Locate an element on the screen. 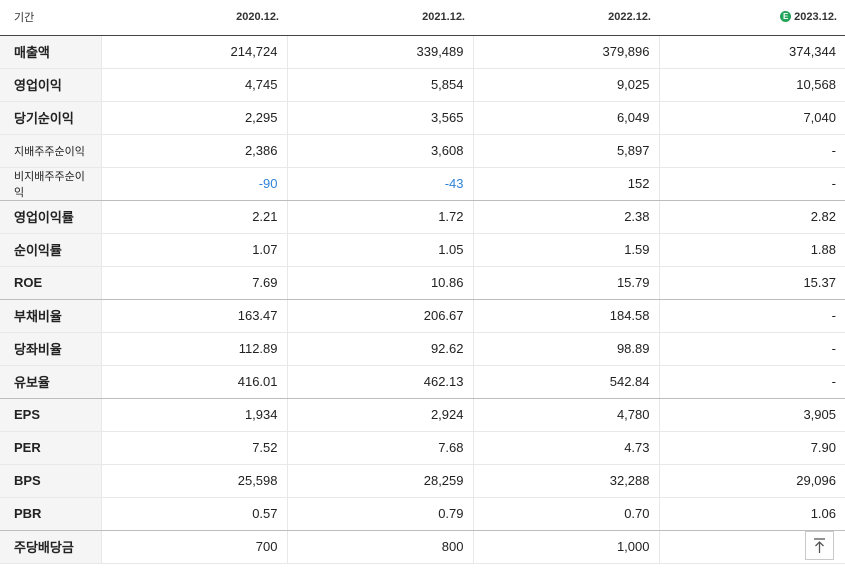 The height and width of the screenshot is (569, 845). table-row: 당좌비율 112.89 92.62 98.89 - is located at coordinates (422, 349).